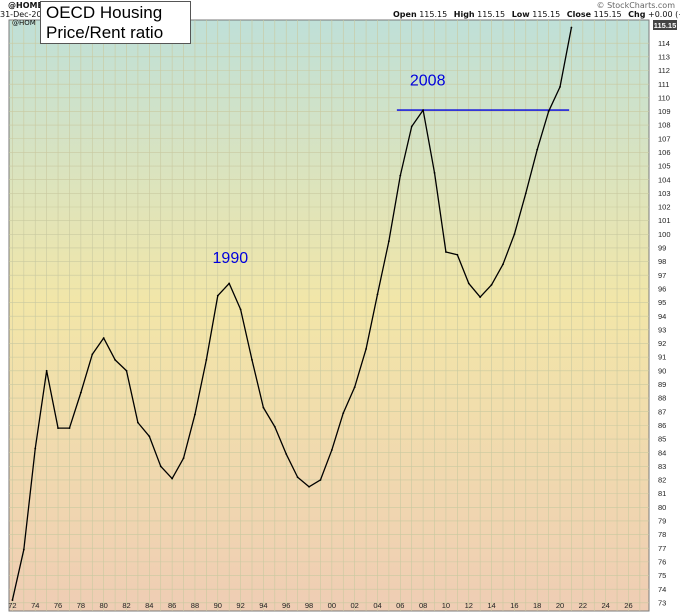  I want to click on last-price-tag-group: 115.15, so click(665, 25).